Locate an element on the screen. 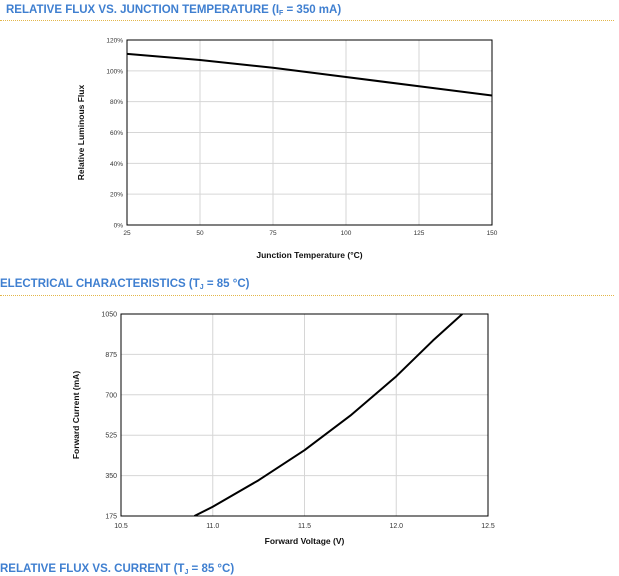 The height and width of the screenshot is (576, 619). x-tick-label: 125 is located at coordinates (419, 233).